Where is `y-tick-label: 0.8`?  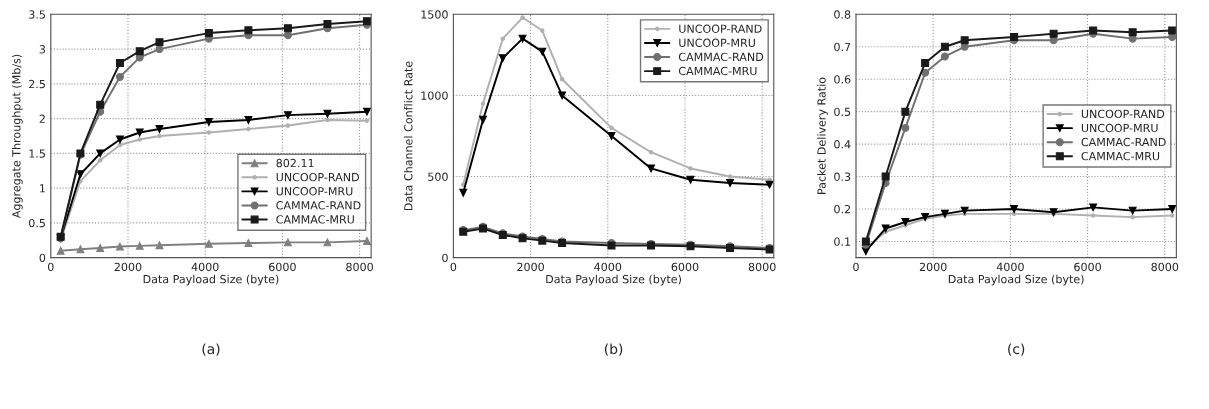
y-tick-label: 0.8 is located at coordinates (842, 14).